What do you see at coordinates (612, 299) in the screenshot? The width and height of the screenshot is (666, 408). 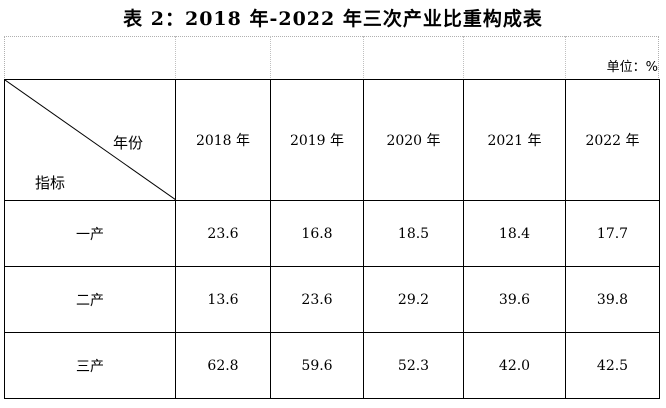 I see `table-cell: 39.8` at bounding box center [612, 299].